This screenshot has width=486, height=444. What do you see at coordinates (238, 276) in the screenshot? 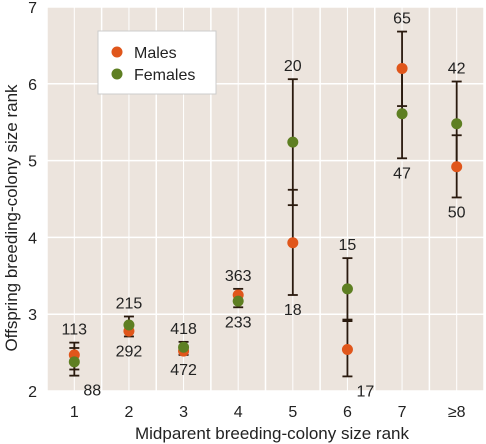
I see `sample-count-label: 363` at bounding box center [238, 276].